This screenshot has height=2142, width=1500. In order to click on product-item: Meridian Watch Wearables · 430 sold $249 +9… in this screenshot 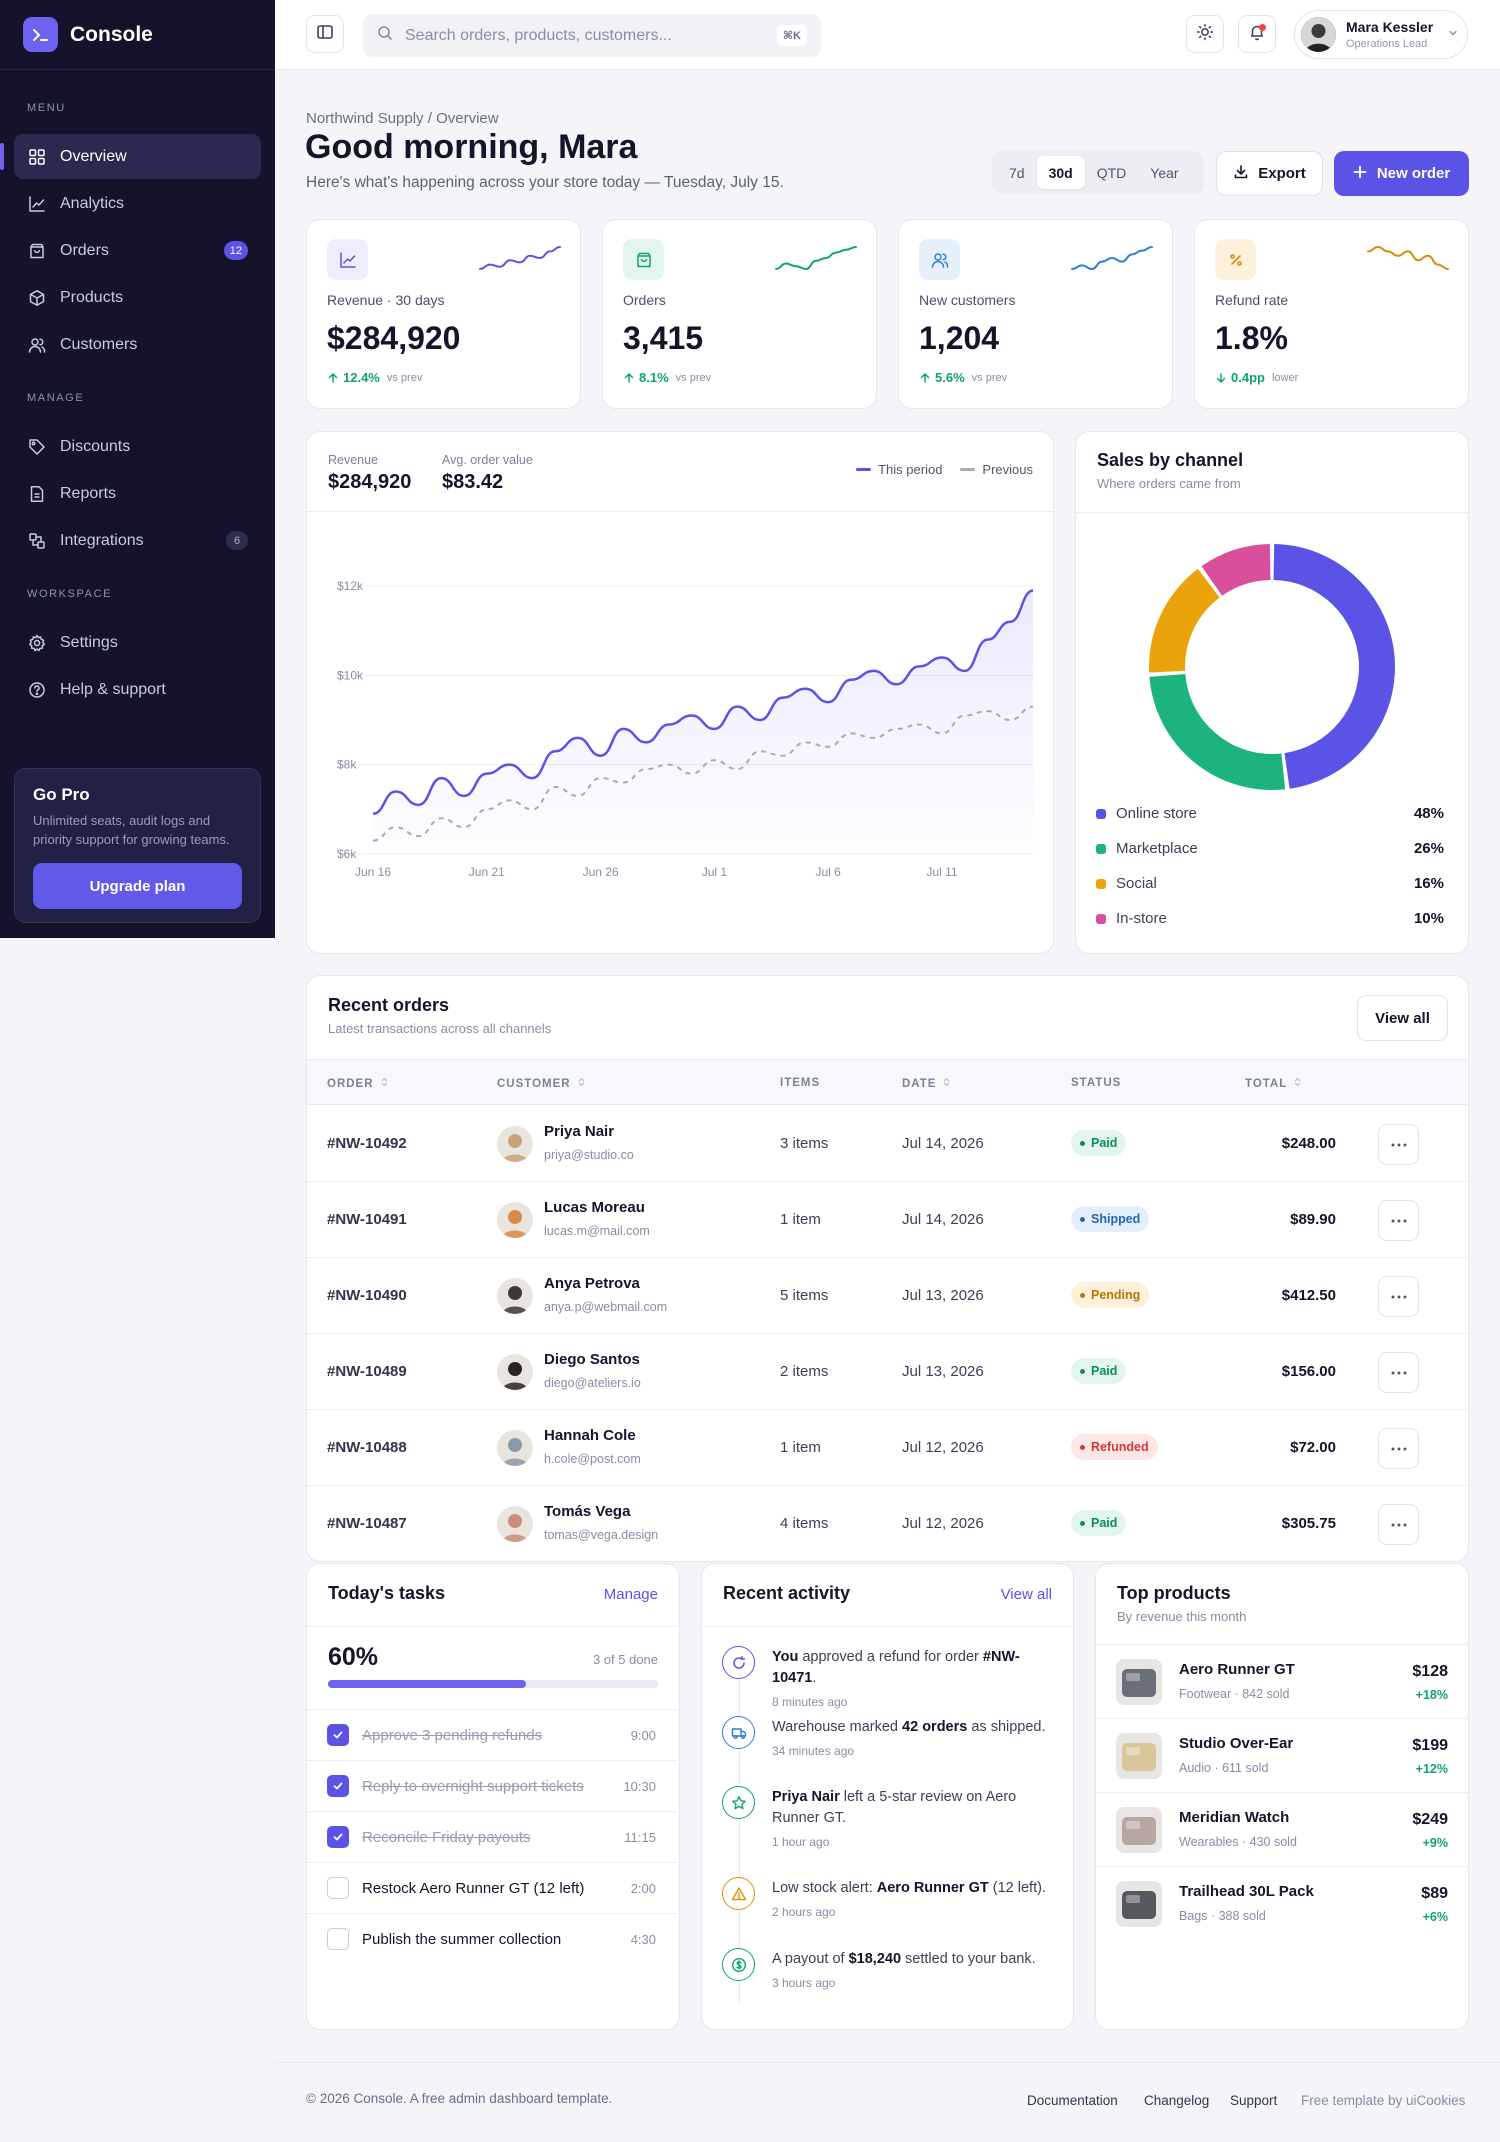, I will do `click(1282, 1829)`.